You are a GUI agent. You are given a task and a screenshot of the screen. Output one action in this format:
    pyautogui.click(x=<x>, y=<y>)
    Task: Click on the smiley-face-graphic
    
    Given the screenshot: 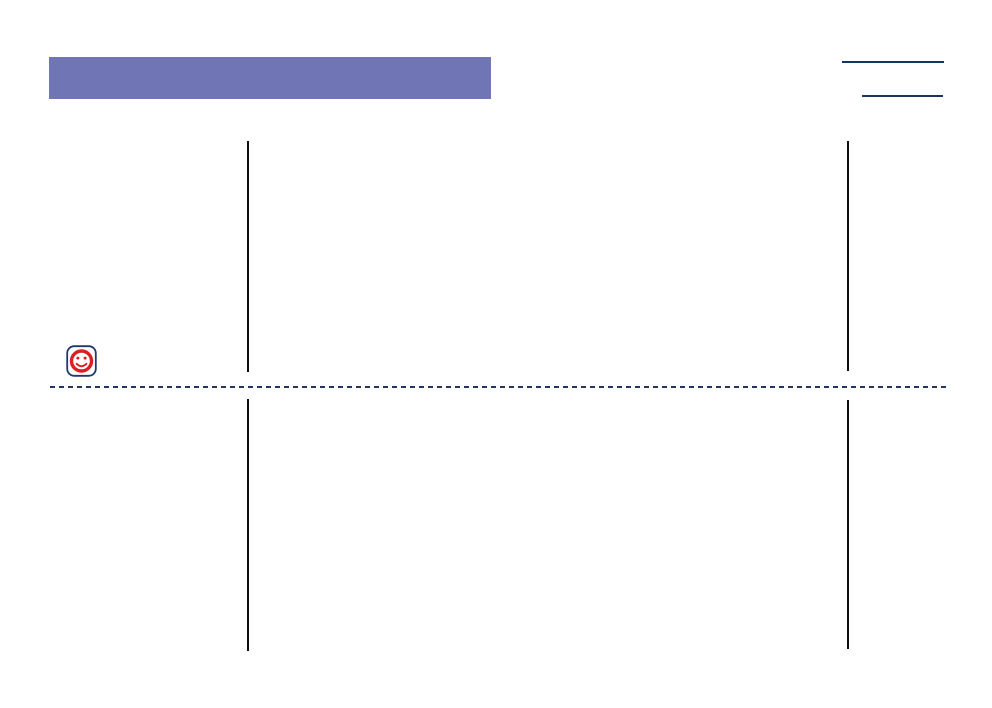 What is the action you would take?
    pyautogui.click(x=81, y=361)
    